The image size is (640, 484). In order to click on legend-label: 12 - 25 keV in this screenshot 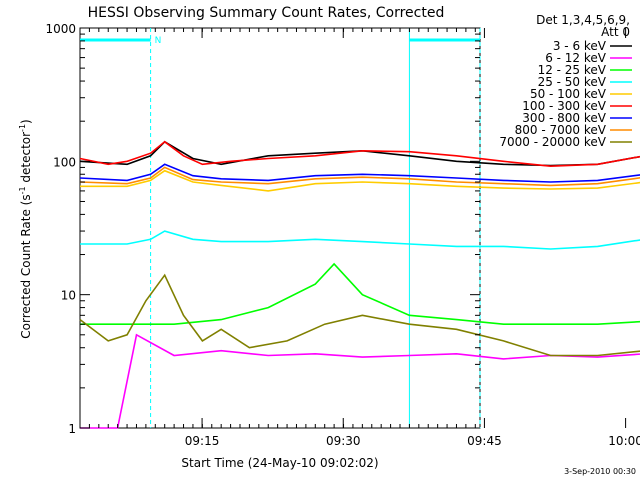, I will do `click(572, 70)`.